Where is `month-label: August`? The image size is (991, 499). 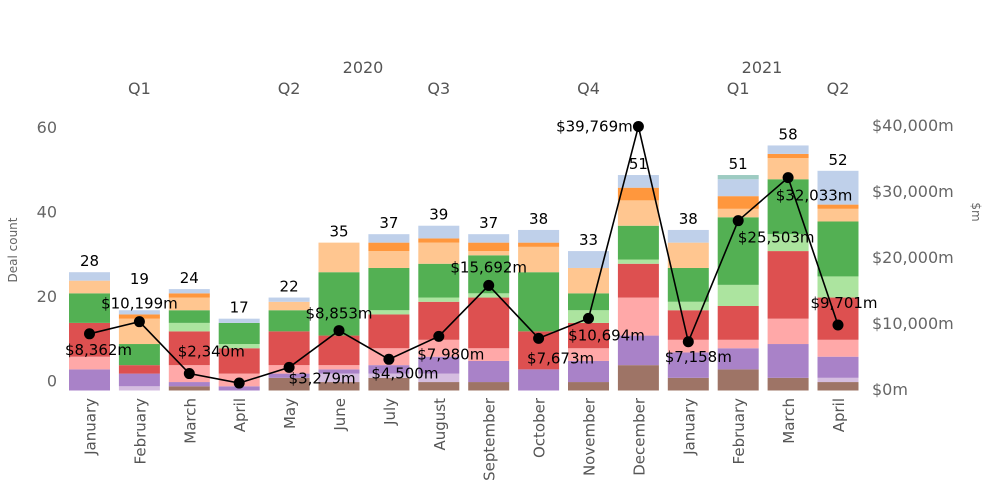
month-label: August is located at coordinates (440, 424).